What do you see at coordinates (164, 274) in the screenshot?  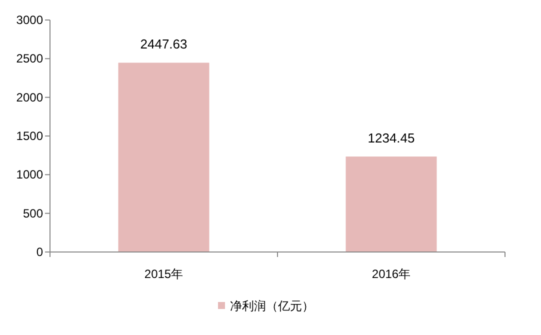 I see `x-tick-label: 2015年` at bounding box center [164, 274].